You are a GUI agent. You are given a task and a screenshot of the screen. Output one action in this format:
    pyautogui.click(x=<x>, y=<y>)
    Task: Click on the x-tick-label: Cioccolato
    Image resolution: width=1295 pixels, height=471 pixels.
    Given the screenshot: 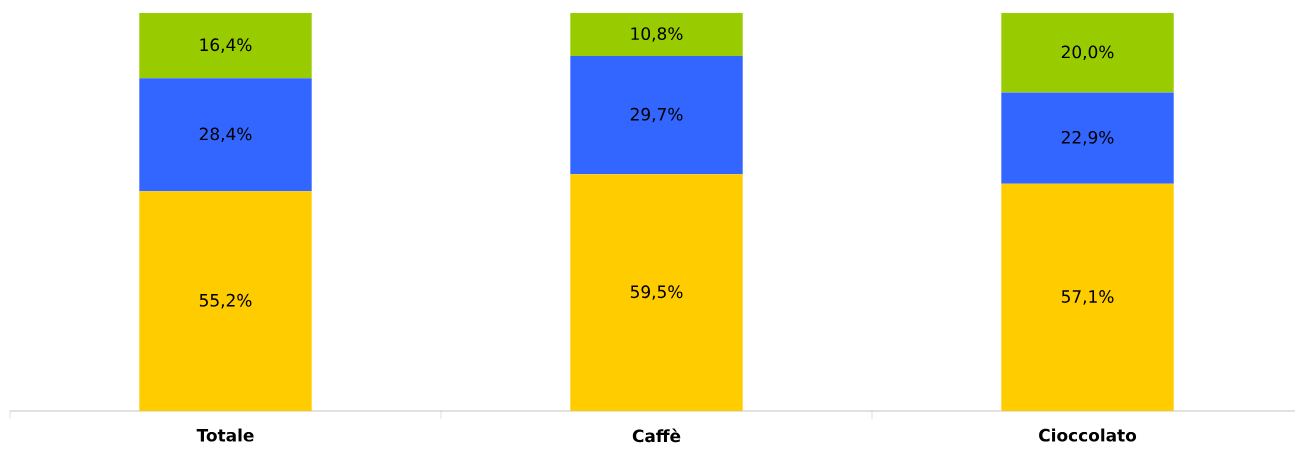 What is the action you would take?
    pyautogui.click(x=1088, y=435)
    